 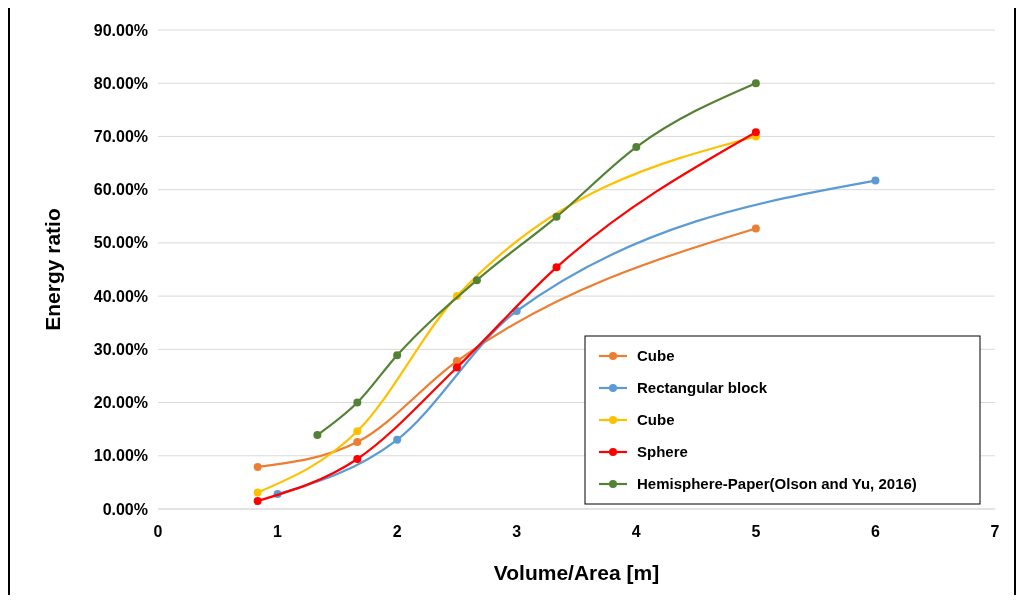 I want to click on y-axis-title: Energy ratio, so click(x=52, y=269).